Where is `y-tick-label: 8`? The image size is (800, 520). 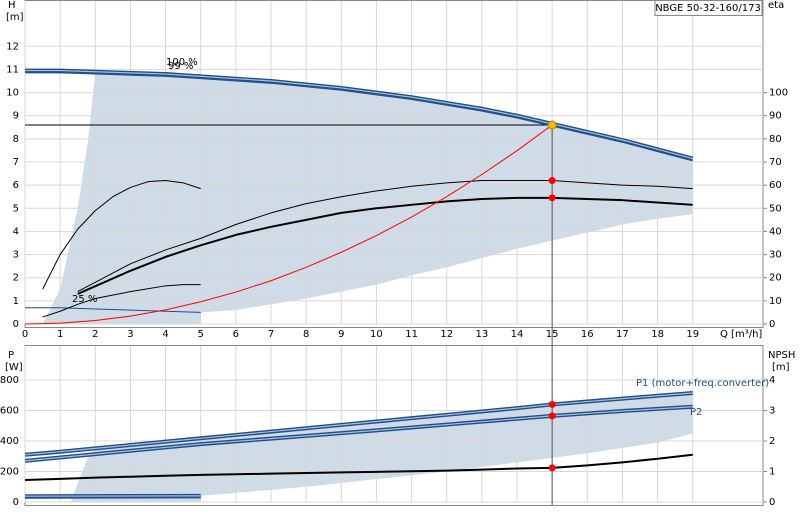
y-tick-label: 8 is located at coordinates (16, 139).